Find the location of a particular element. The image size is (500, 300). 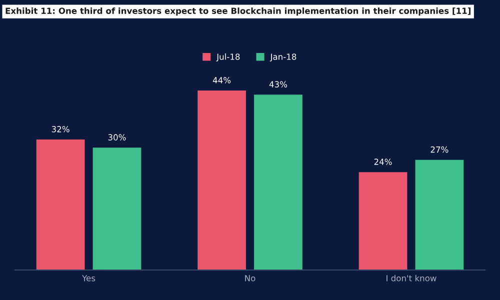

data-label: 30% is located at coordinates (117, 137).